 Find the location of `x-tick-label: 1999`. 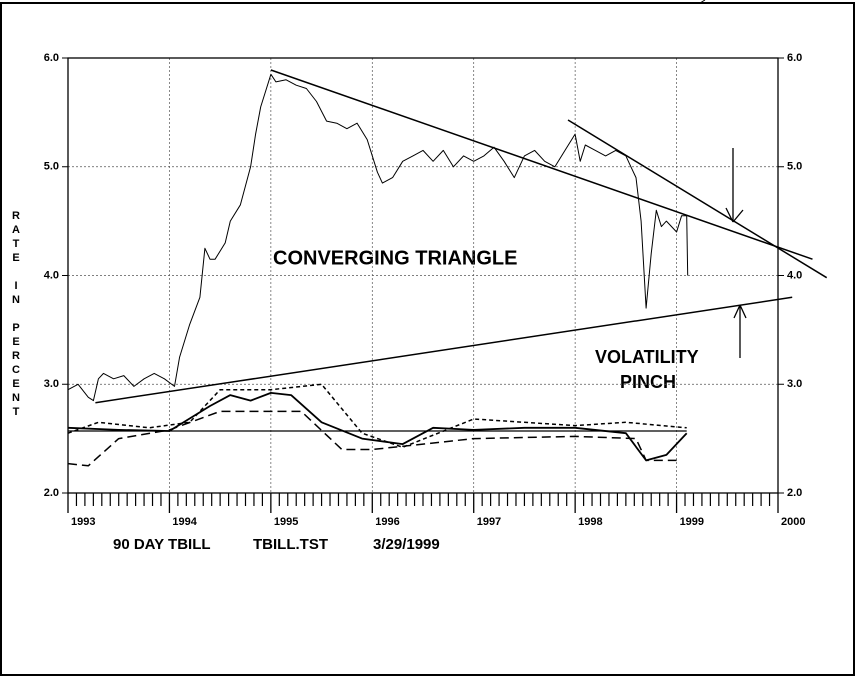

x-tick-label: 1999 is located at coordinates (692, 522).